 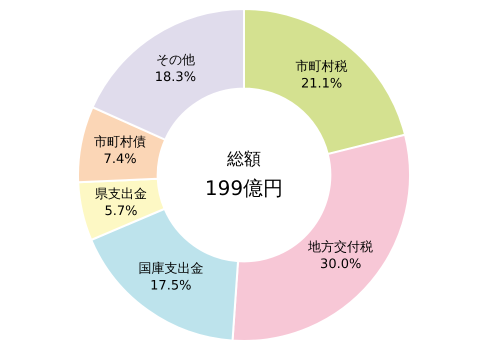 What do you see at coordinates (340, 246) in the screenshot?
I see `slice-label: 地方交付税` at bounding box center [340, 246].